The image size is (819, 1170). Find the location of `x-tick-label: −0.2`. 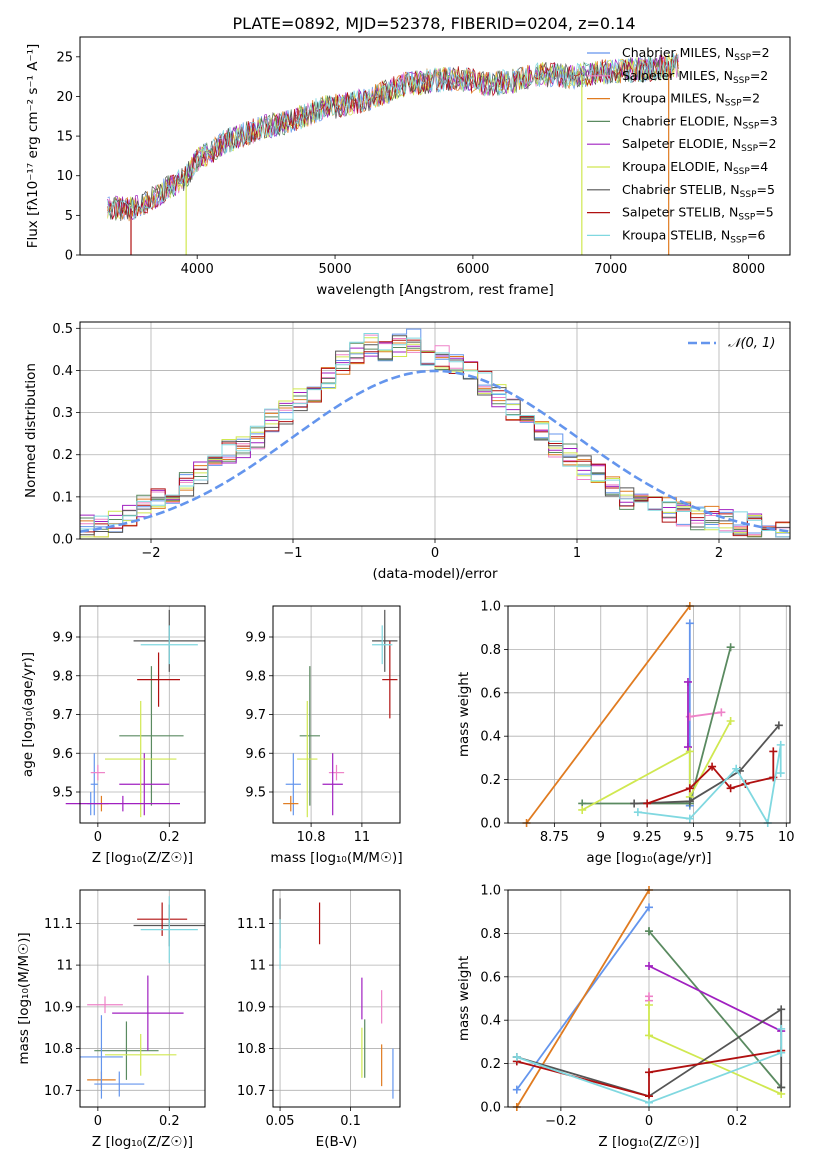

x-tick-label: −0.2 is located at coordinates (561, 1121).